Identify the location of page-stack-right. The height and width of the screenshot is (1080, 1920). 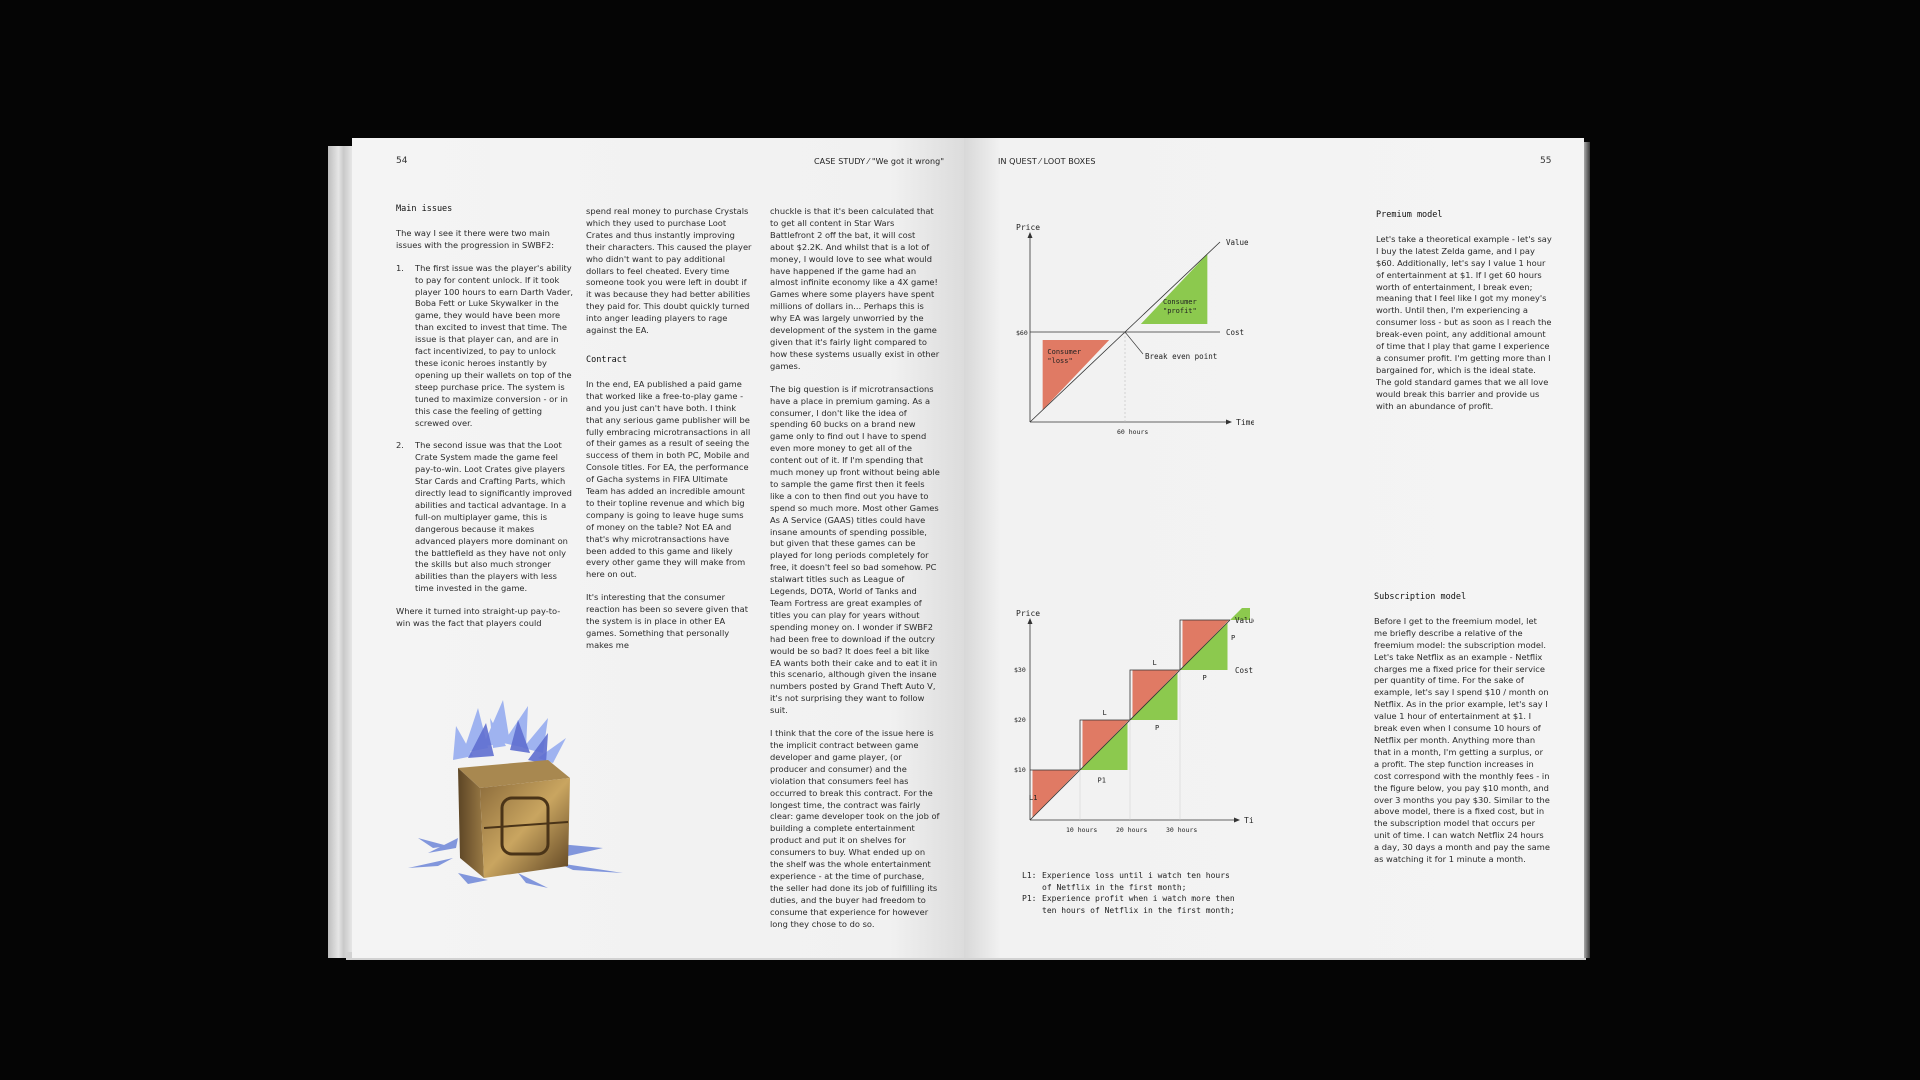
(1586, 550).